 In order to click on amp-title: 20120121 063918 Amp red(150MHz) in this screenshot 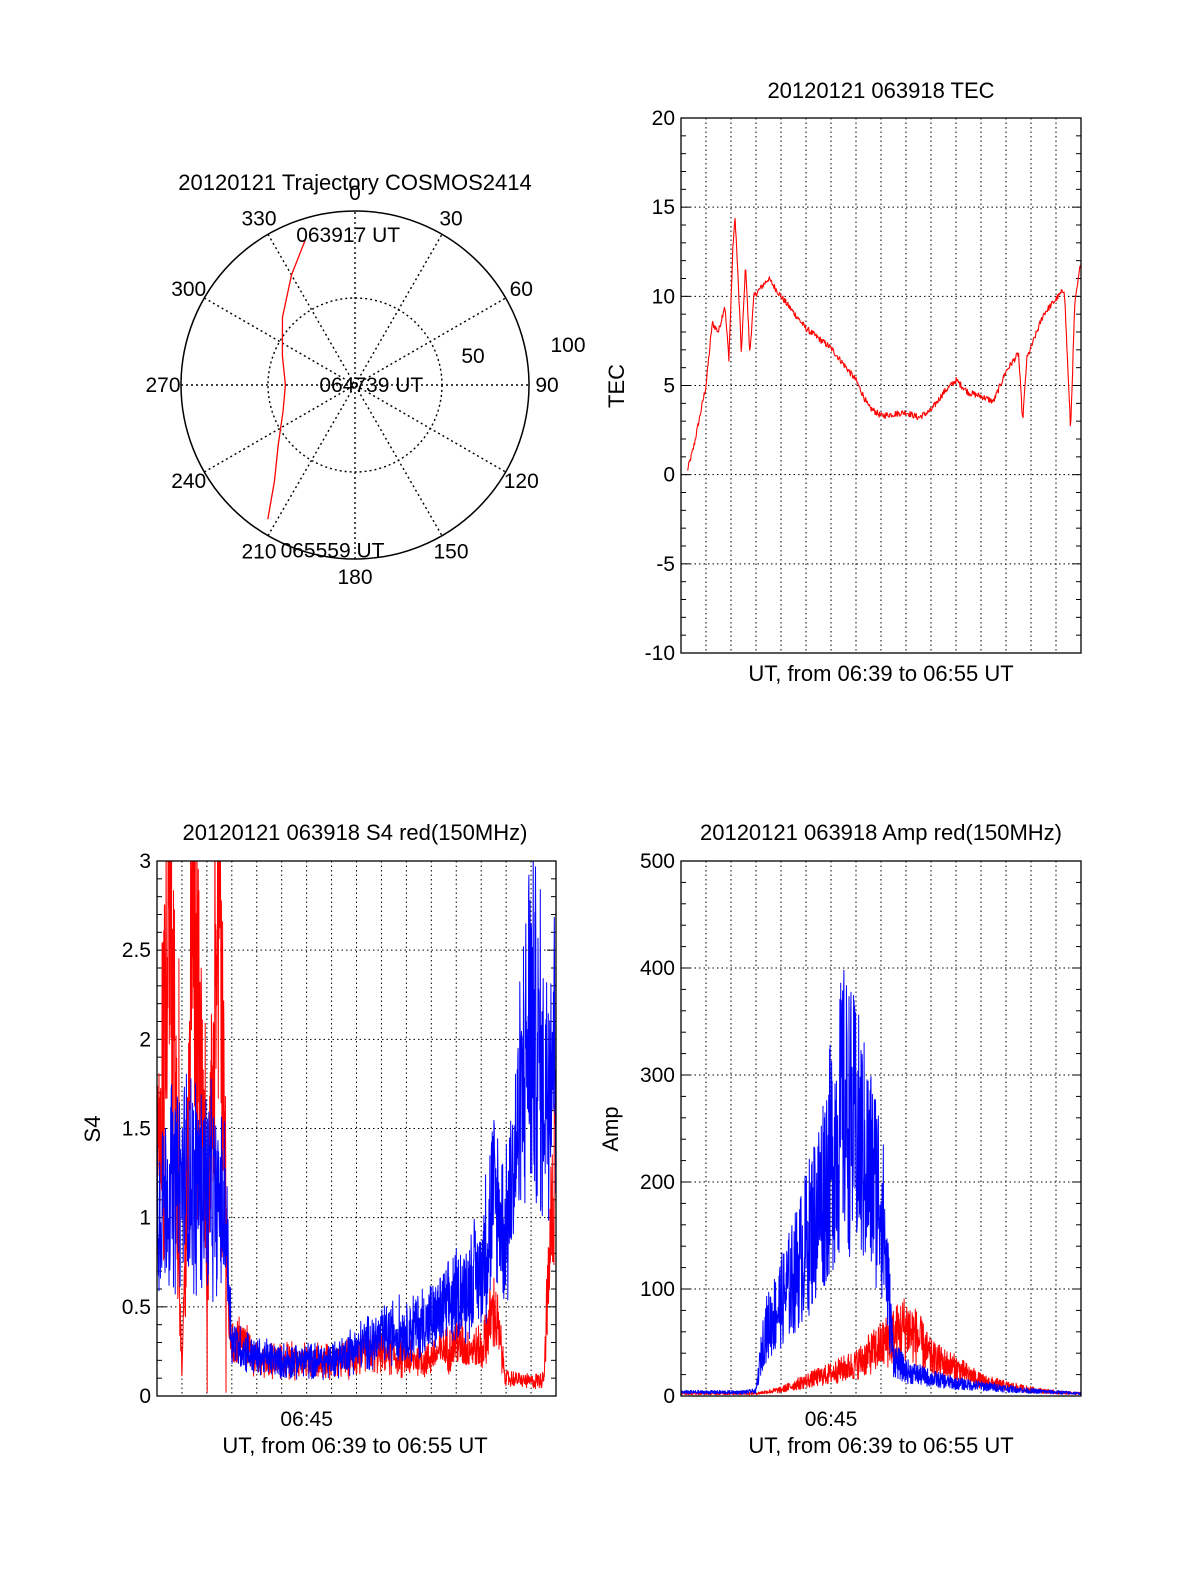, I will do `click(881, 832)`.